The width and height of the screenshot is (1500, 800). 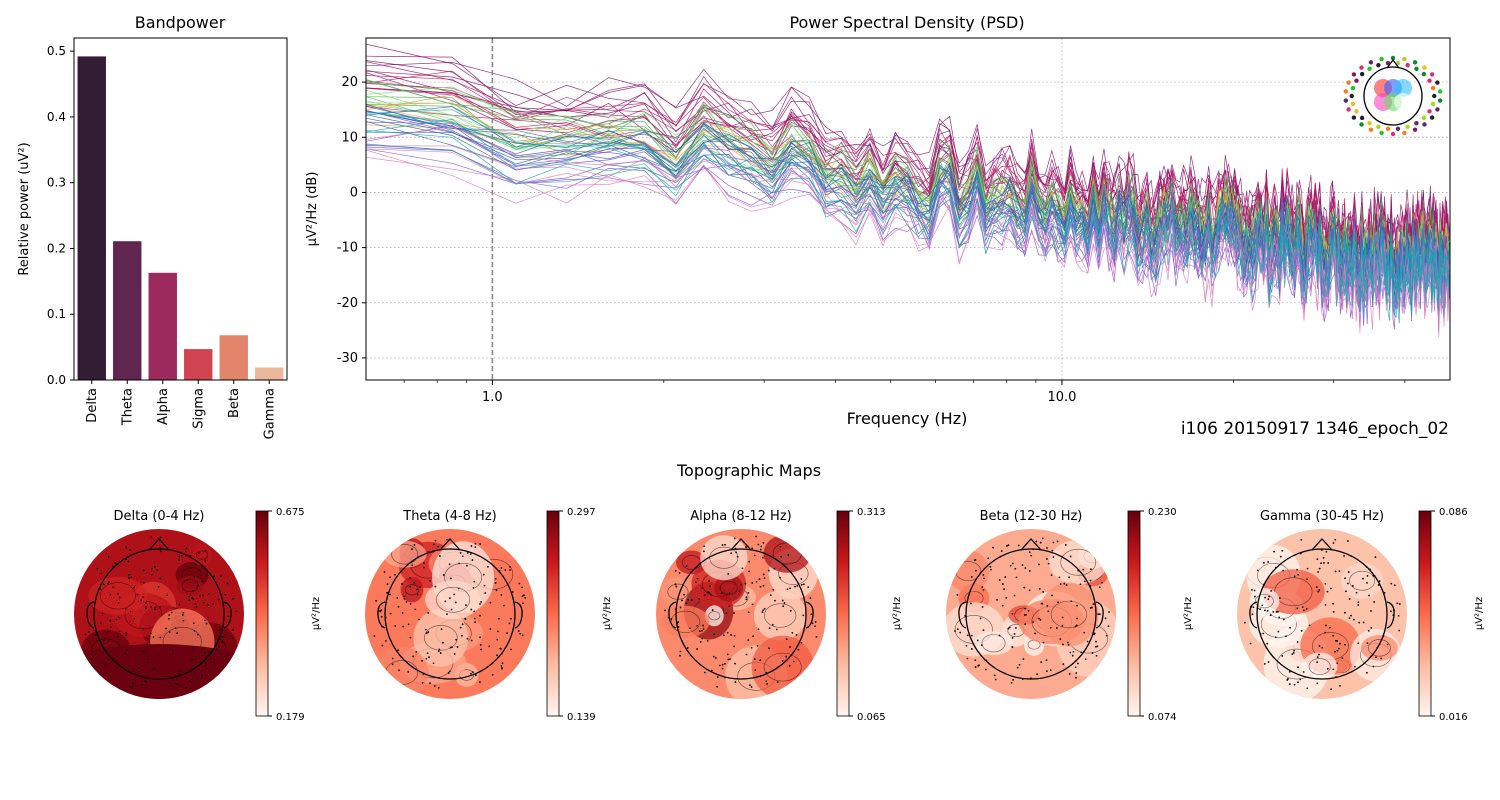 I want to click on topomap-blob, so click(x=1078, y=562).